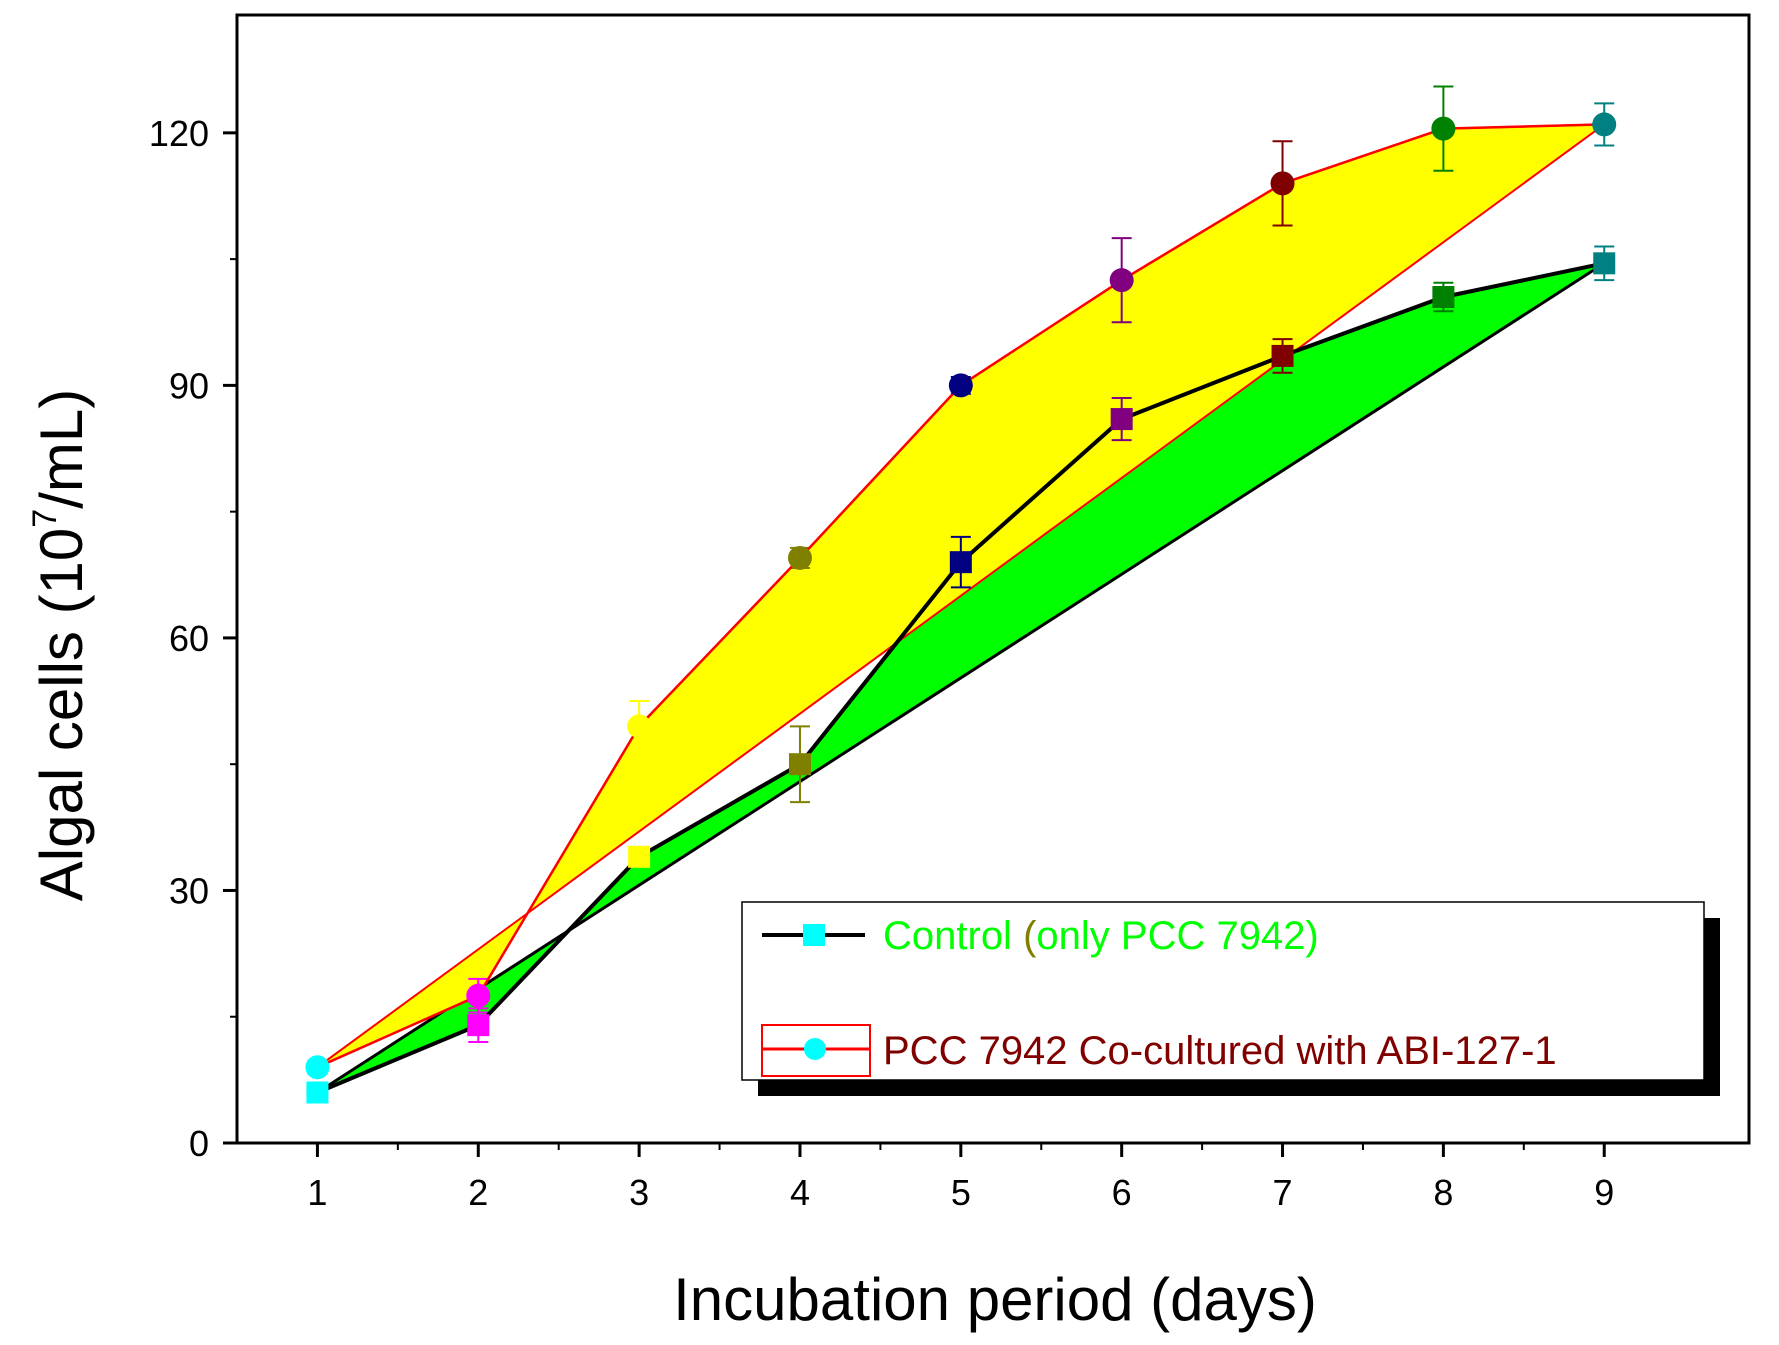  I want to click on y-axis-title-exponent: 7, so click(45, 518).